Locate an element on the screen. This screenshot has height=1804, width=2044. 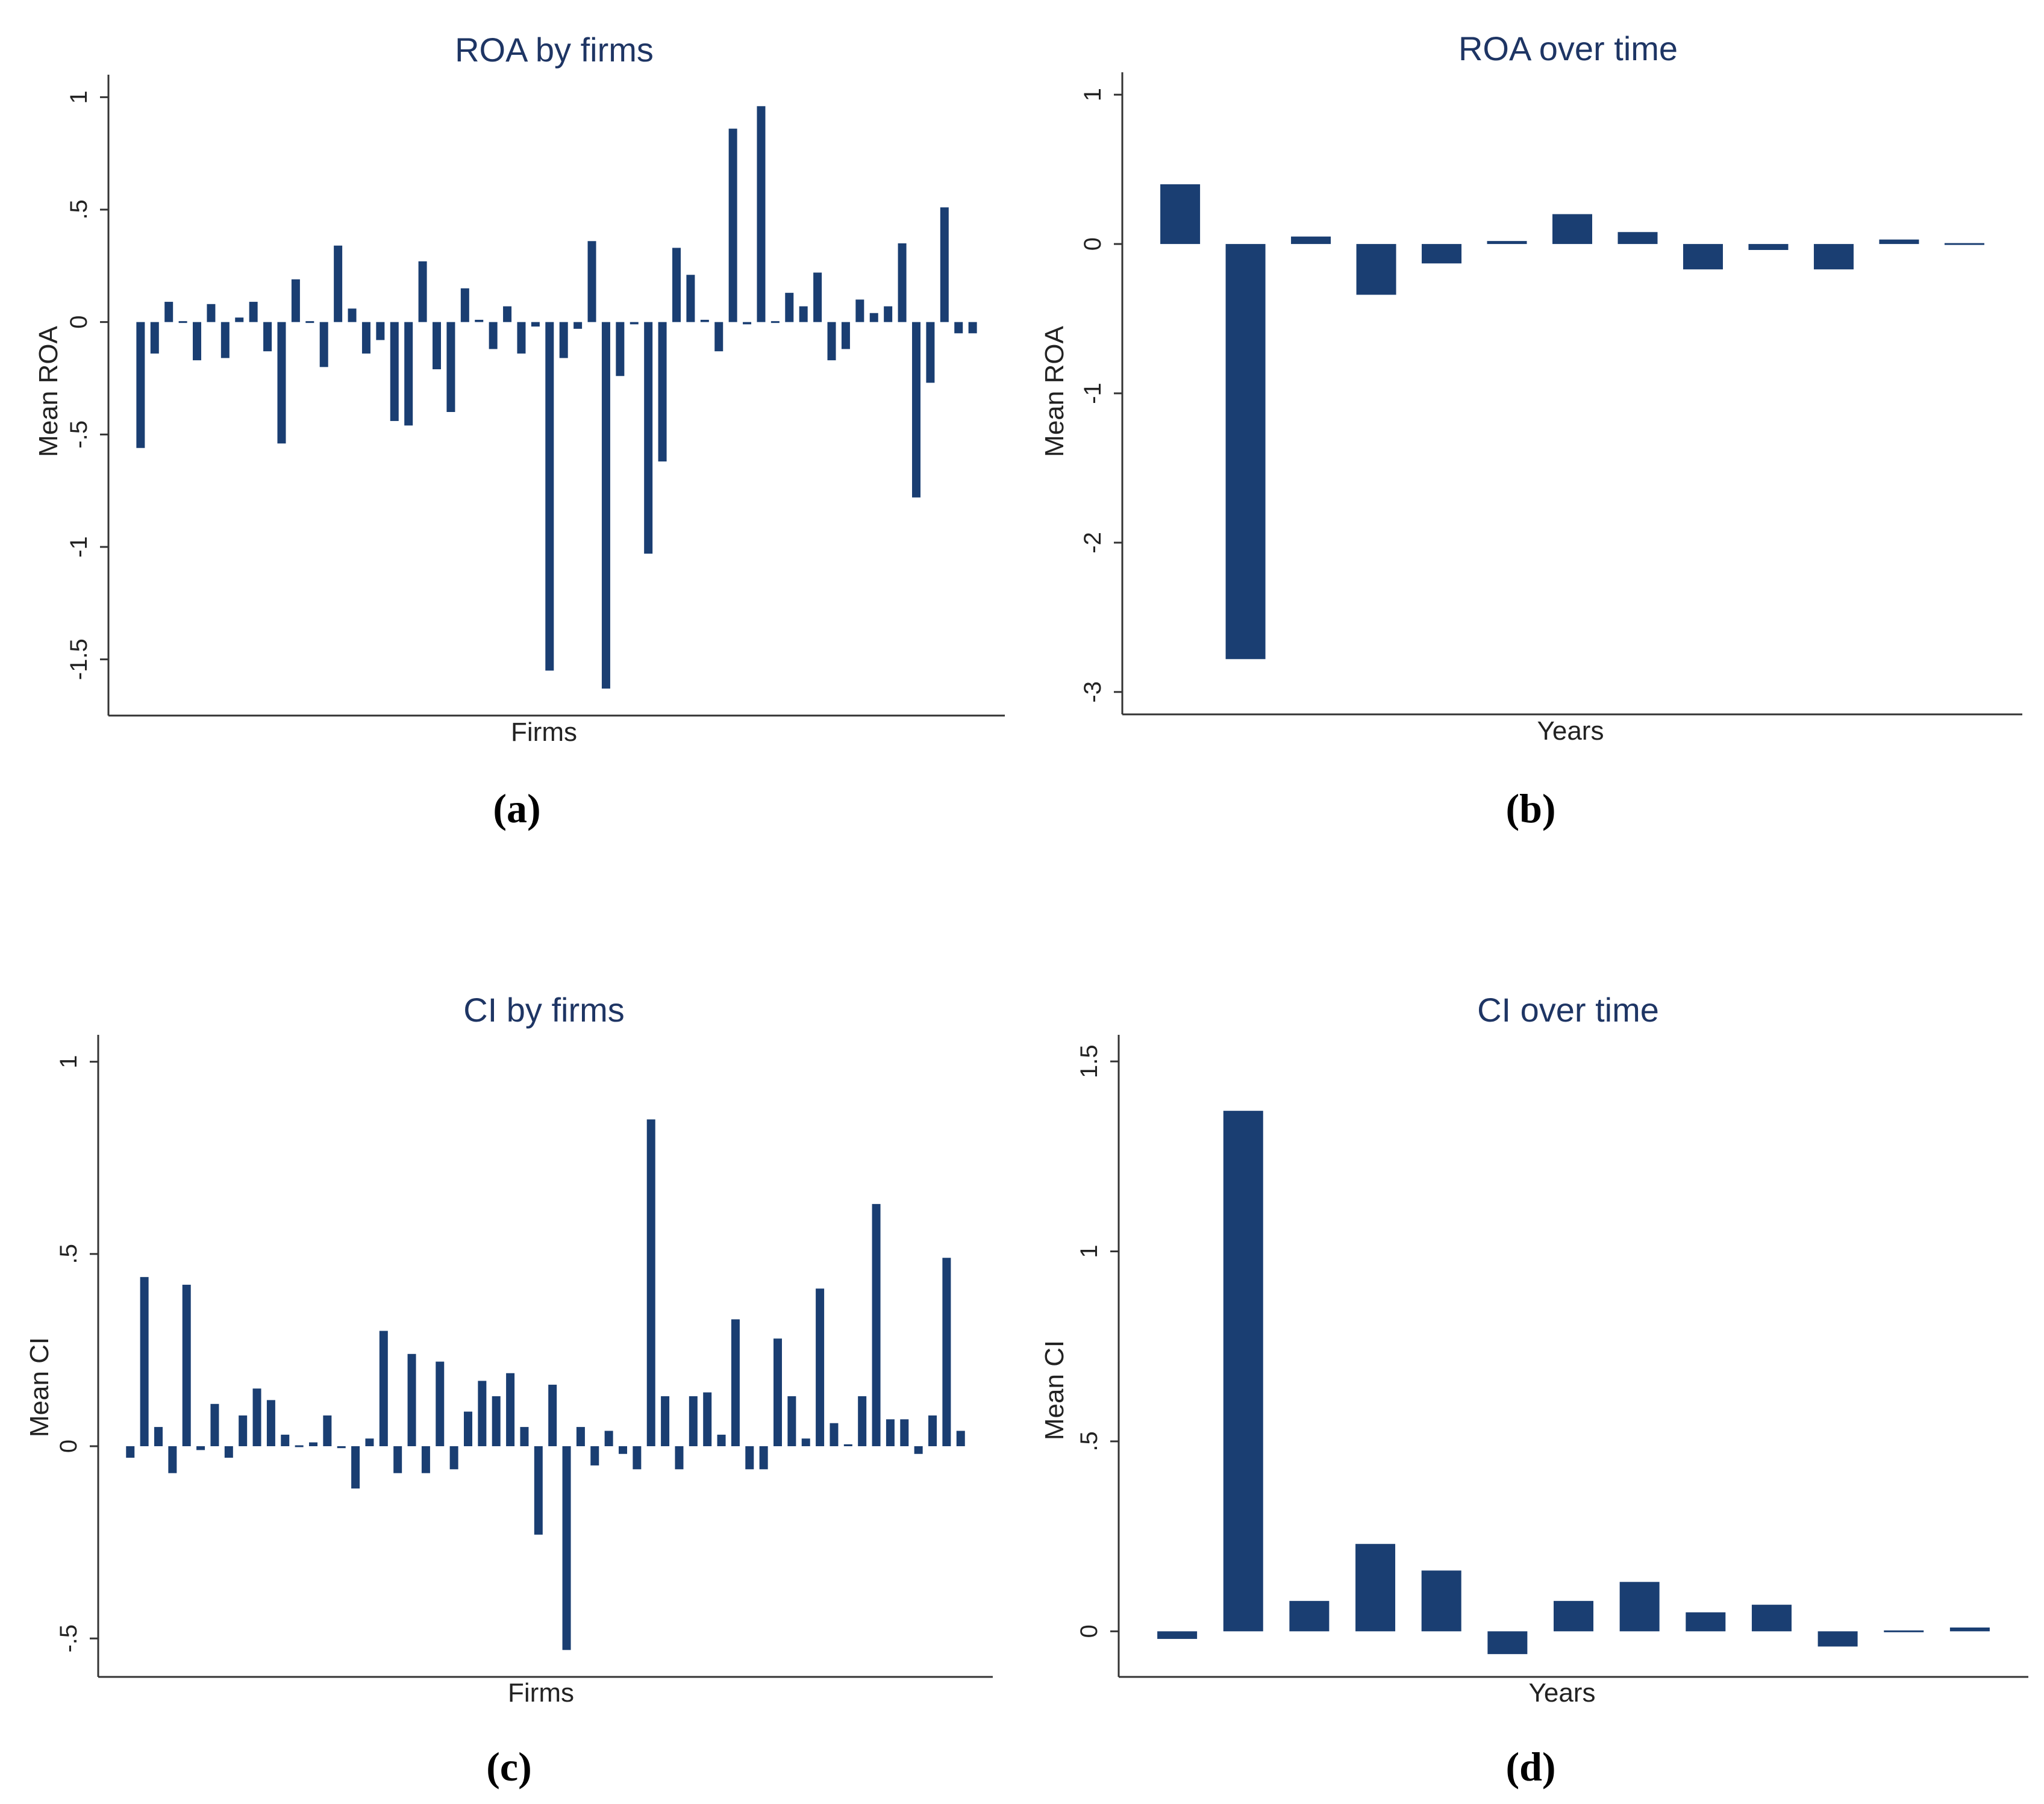
y-tick-label: .5 is located at coordinates (68, 1254).